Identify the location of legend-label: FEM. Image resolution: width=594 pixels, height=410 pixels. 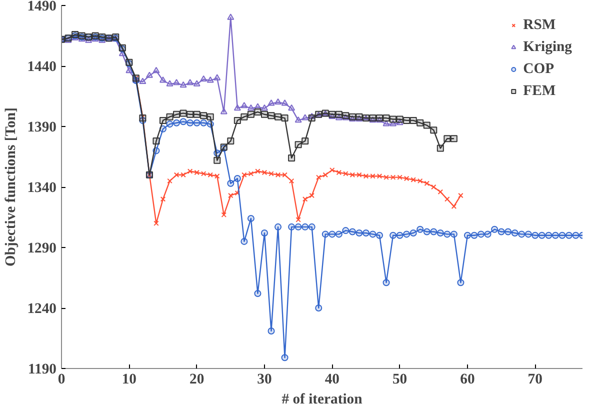
(539, 91).